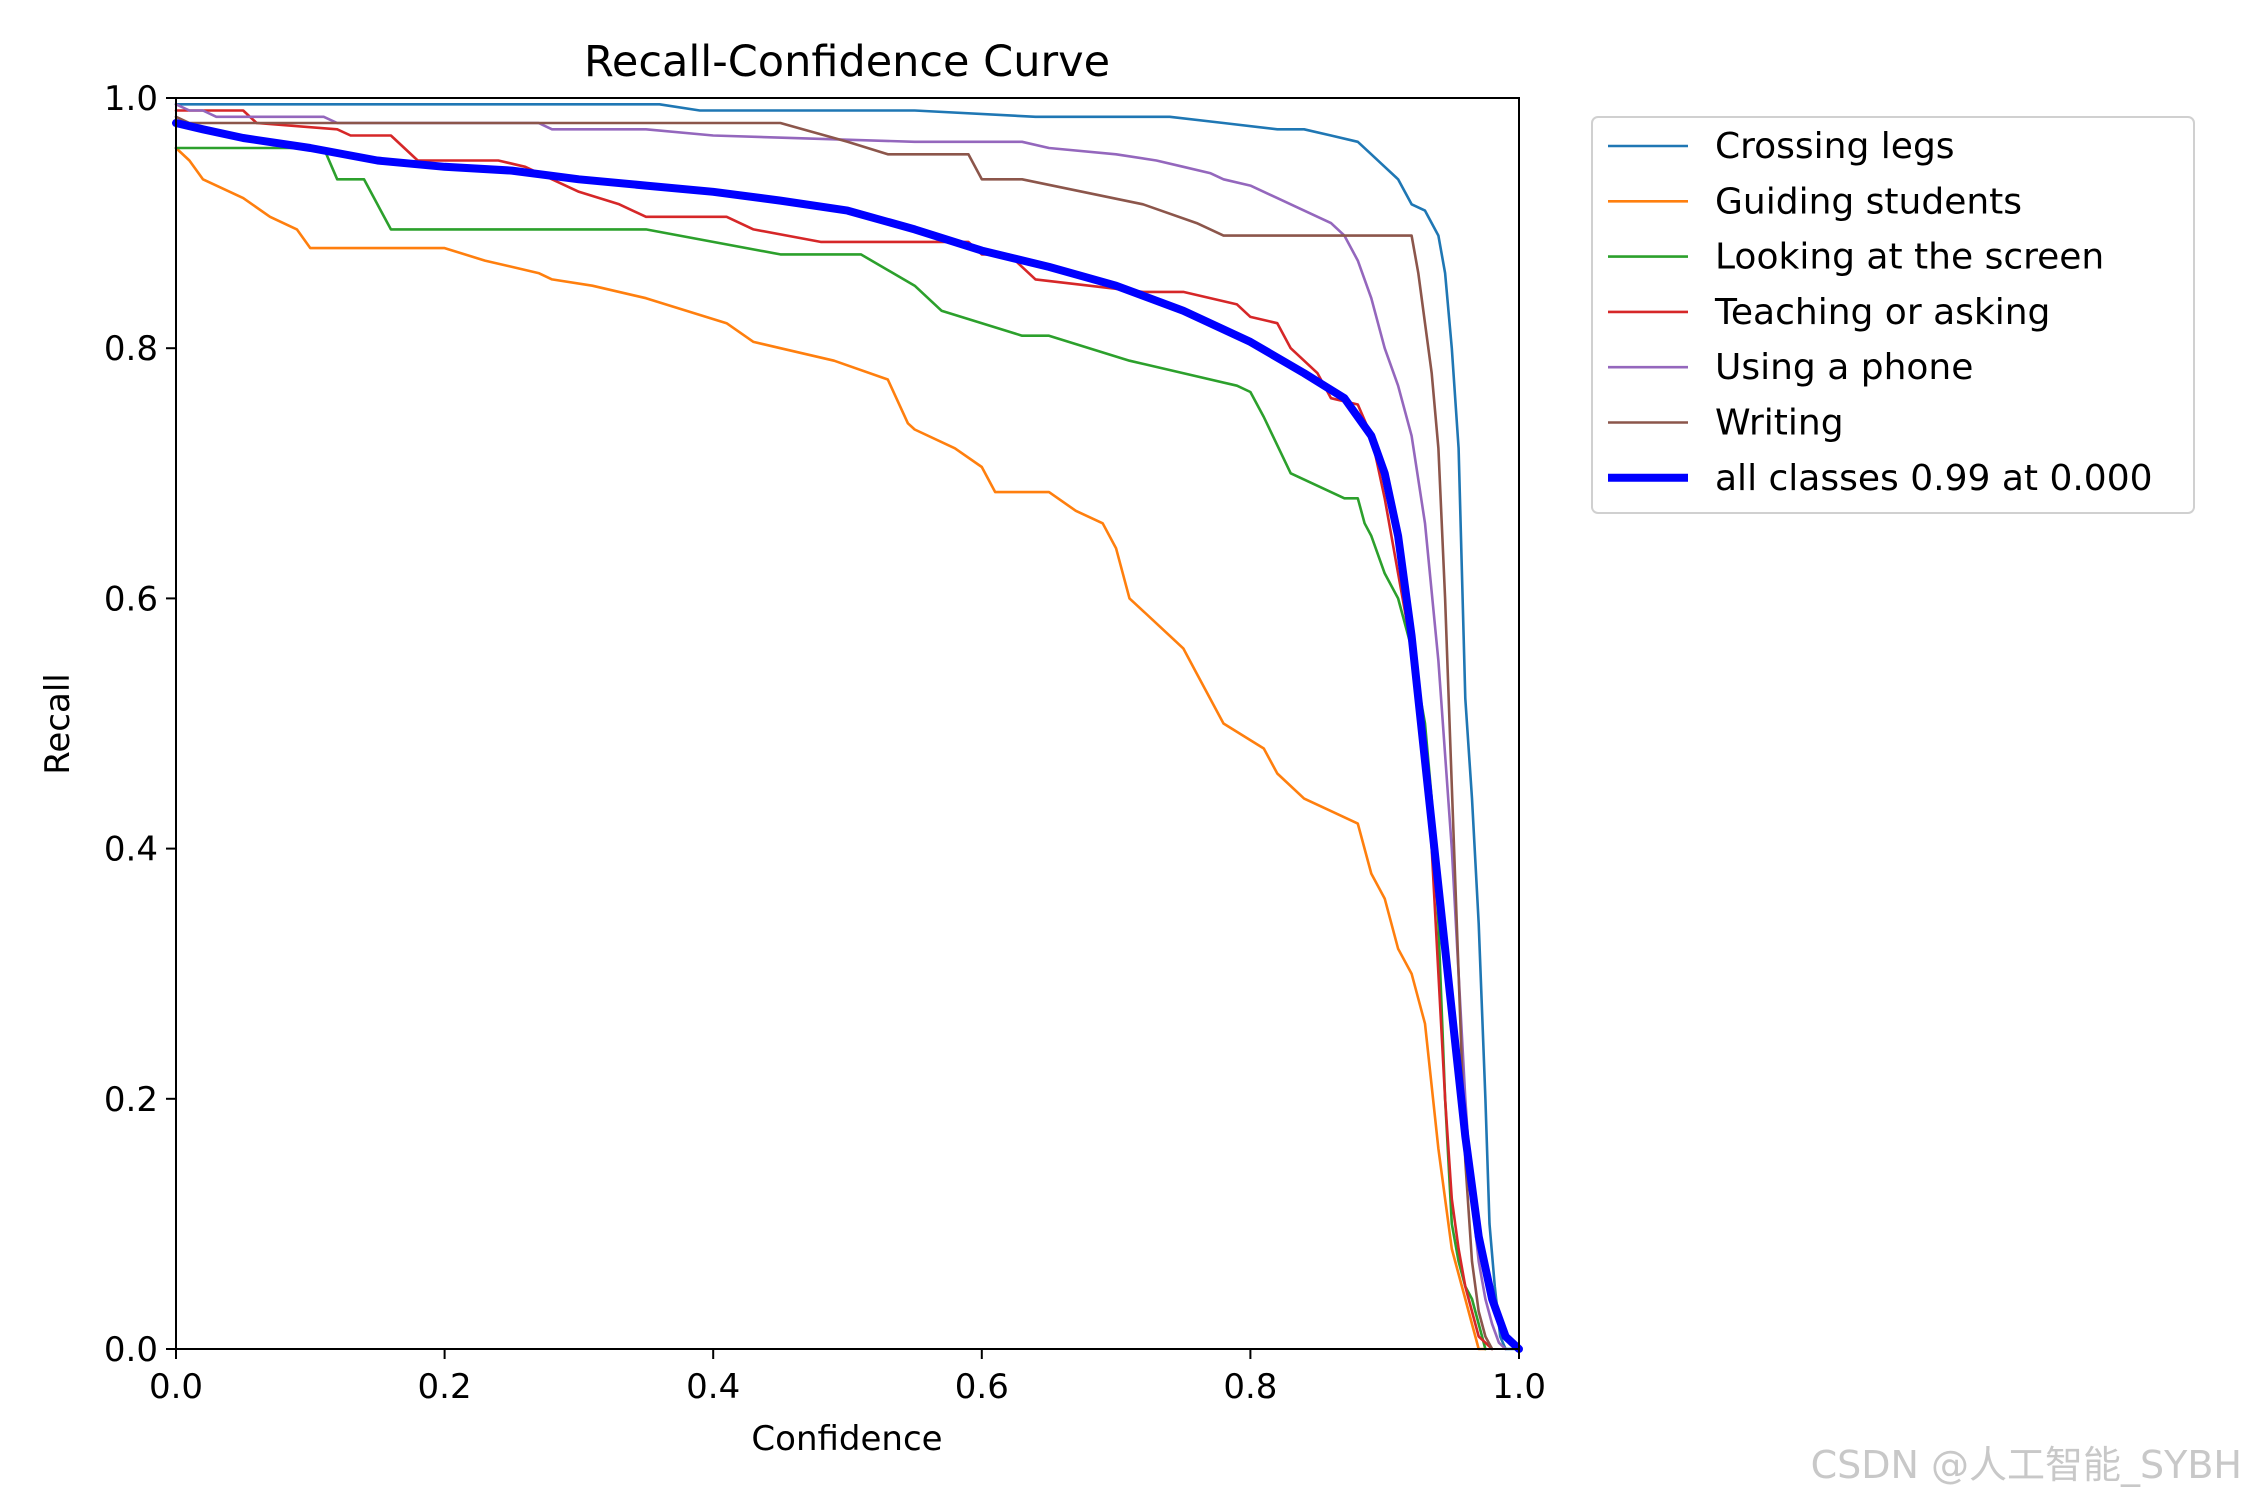 This screenshot has width=2250, height=1500. What do you see at coordinates (847, 62) in the screenshot?
I see `chart-title: Recall-Confidence Curve` at bounding box center [847, 62].